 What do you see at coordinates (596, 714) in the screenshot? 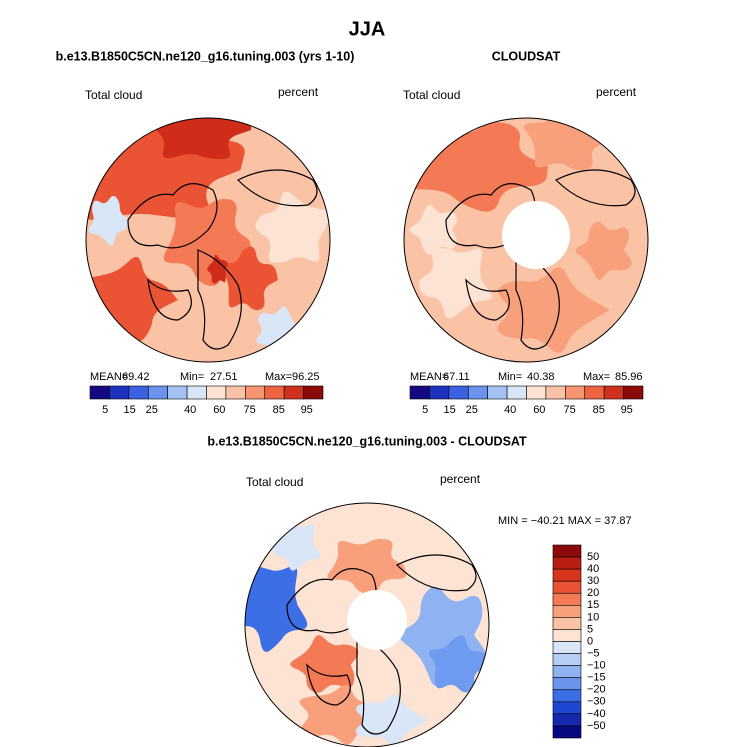
I see `colorbar-label: −40` at bounding box center [596, 714].